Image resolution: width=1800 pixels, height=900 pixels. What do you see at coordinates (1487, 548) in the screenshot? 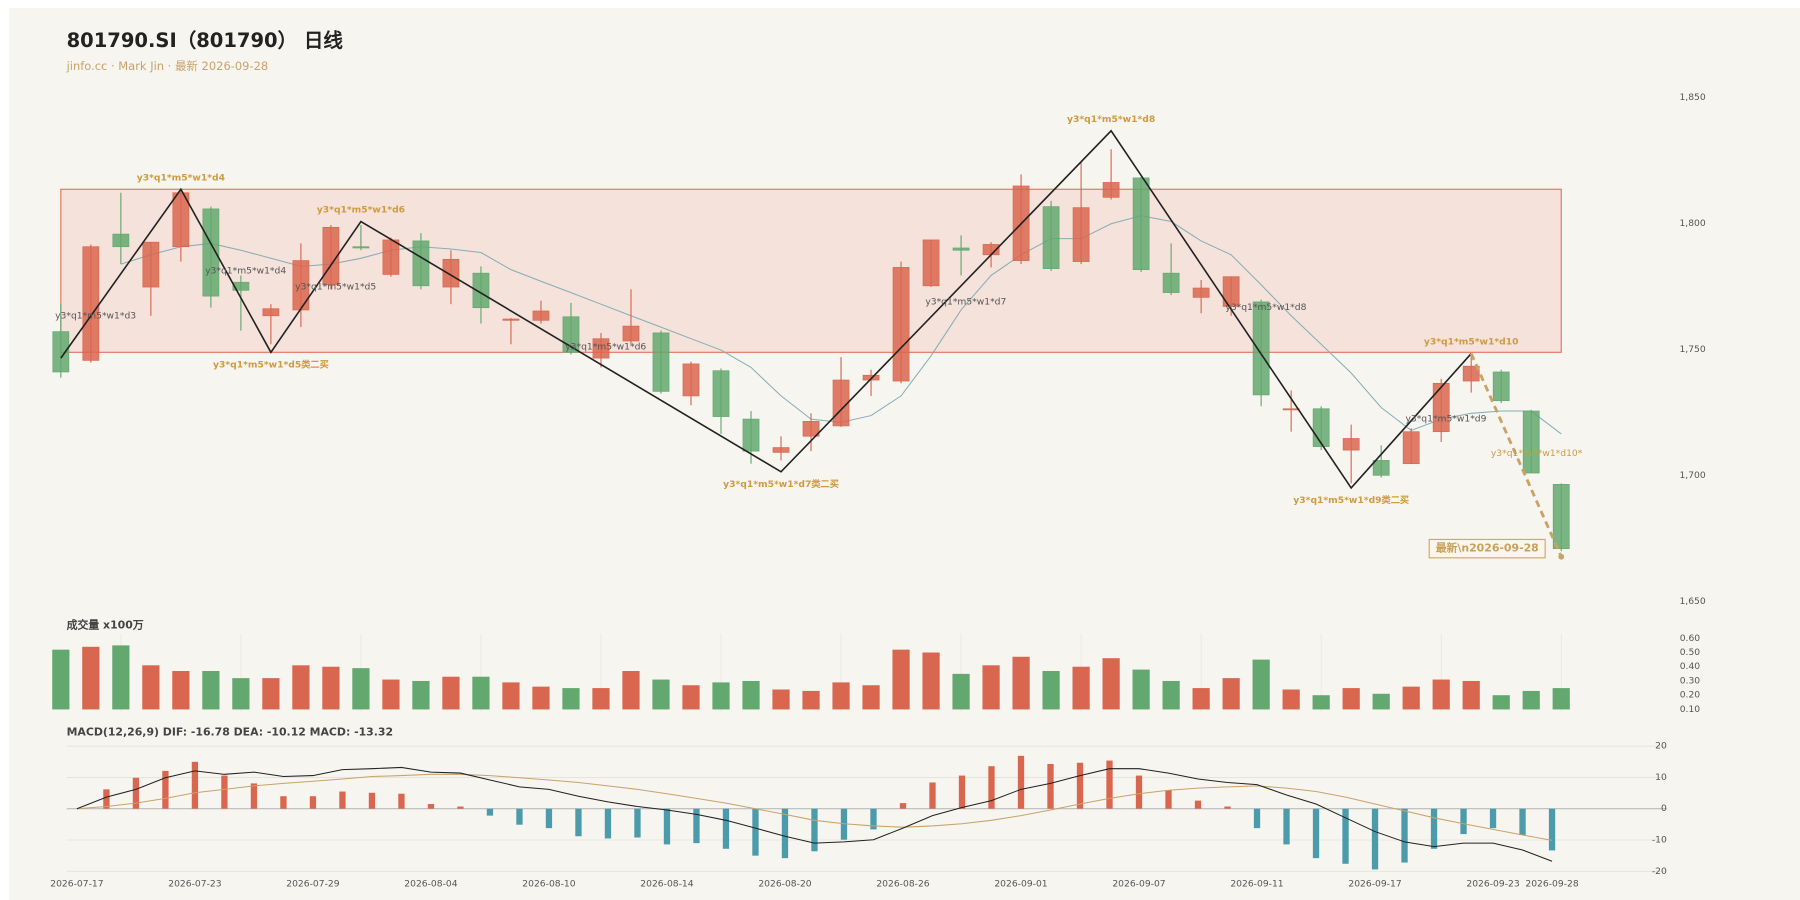
I see `latest-label: 最新\n2026-09-28` at bounding box center [1487, 548].